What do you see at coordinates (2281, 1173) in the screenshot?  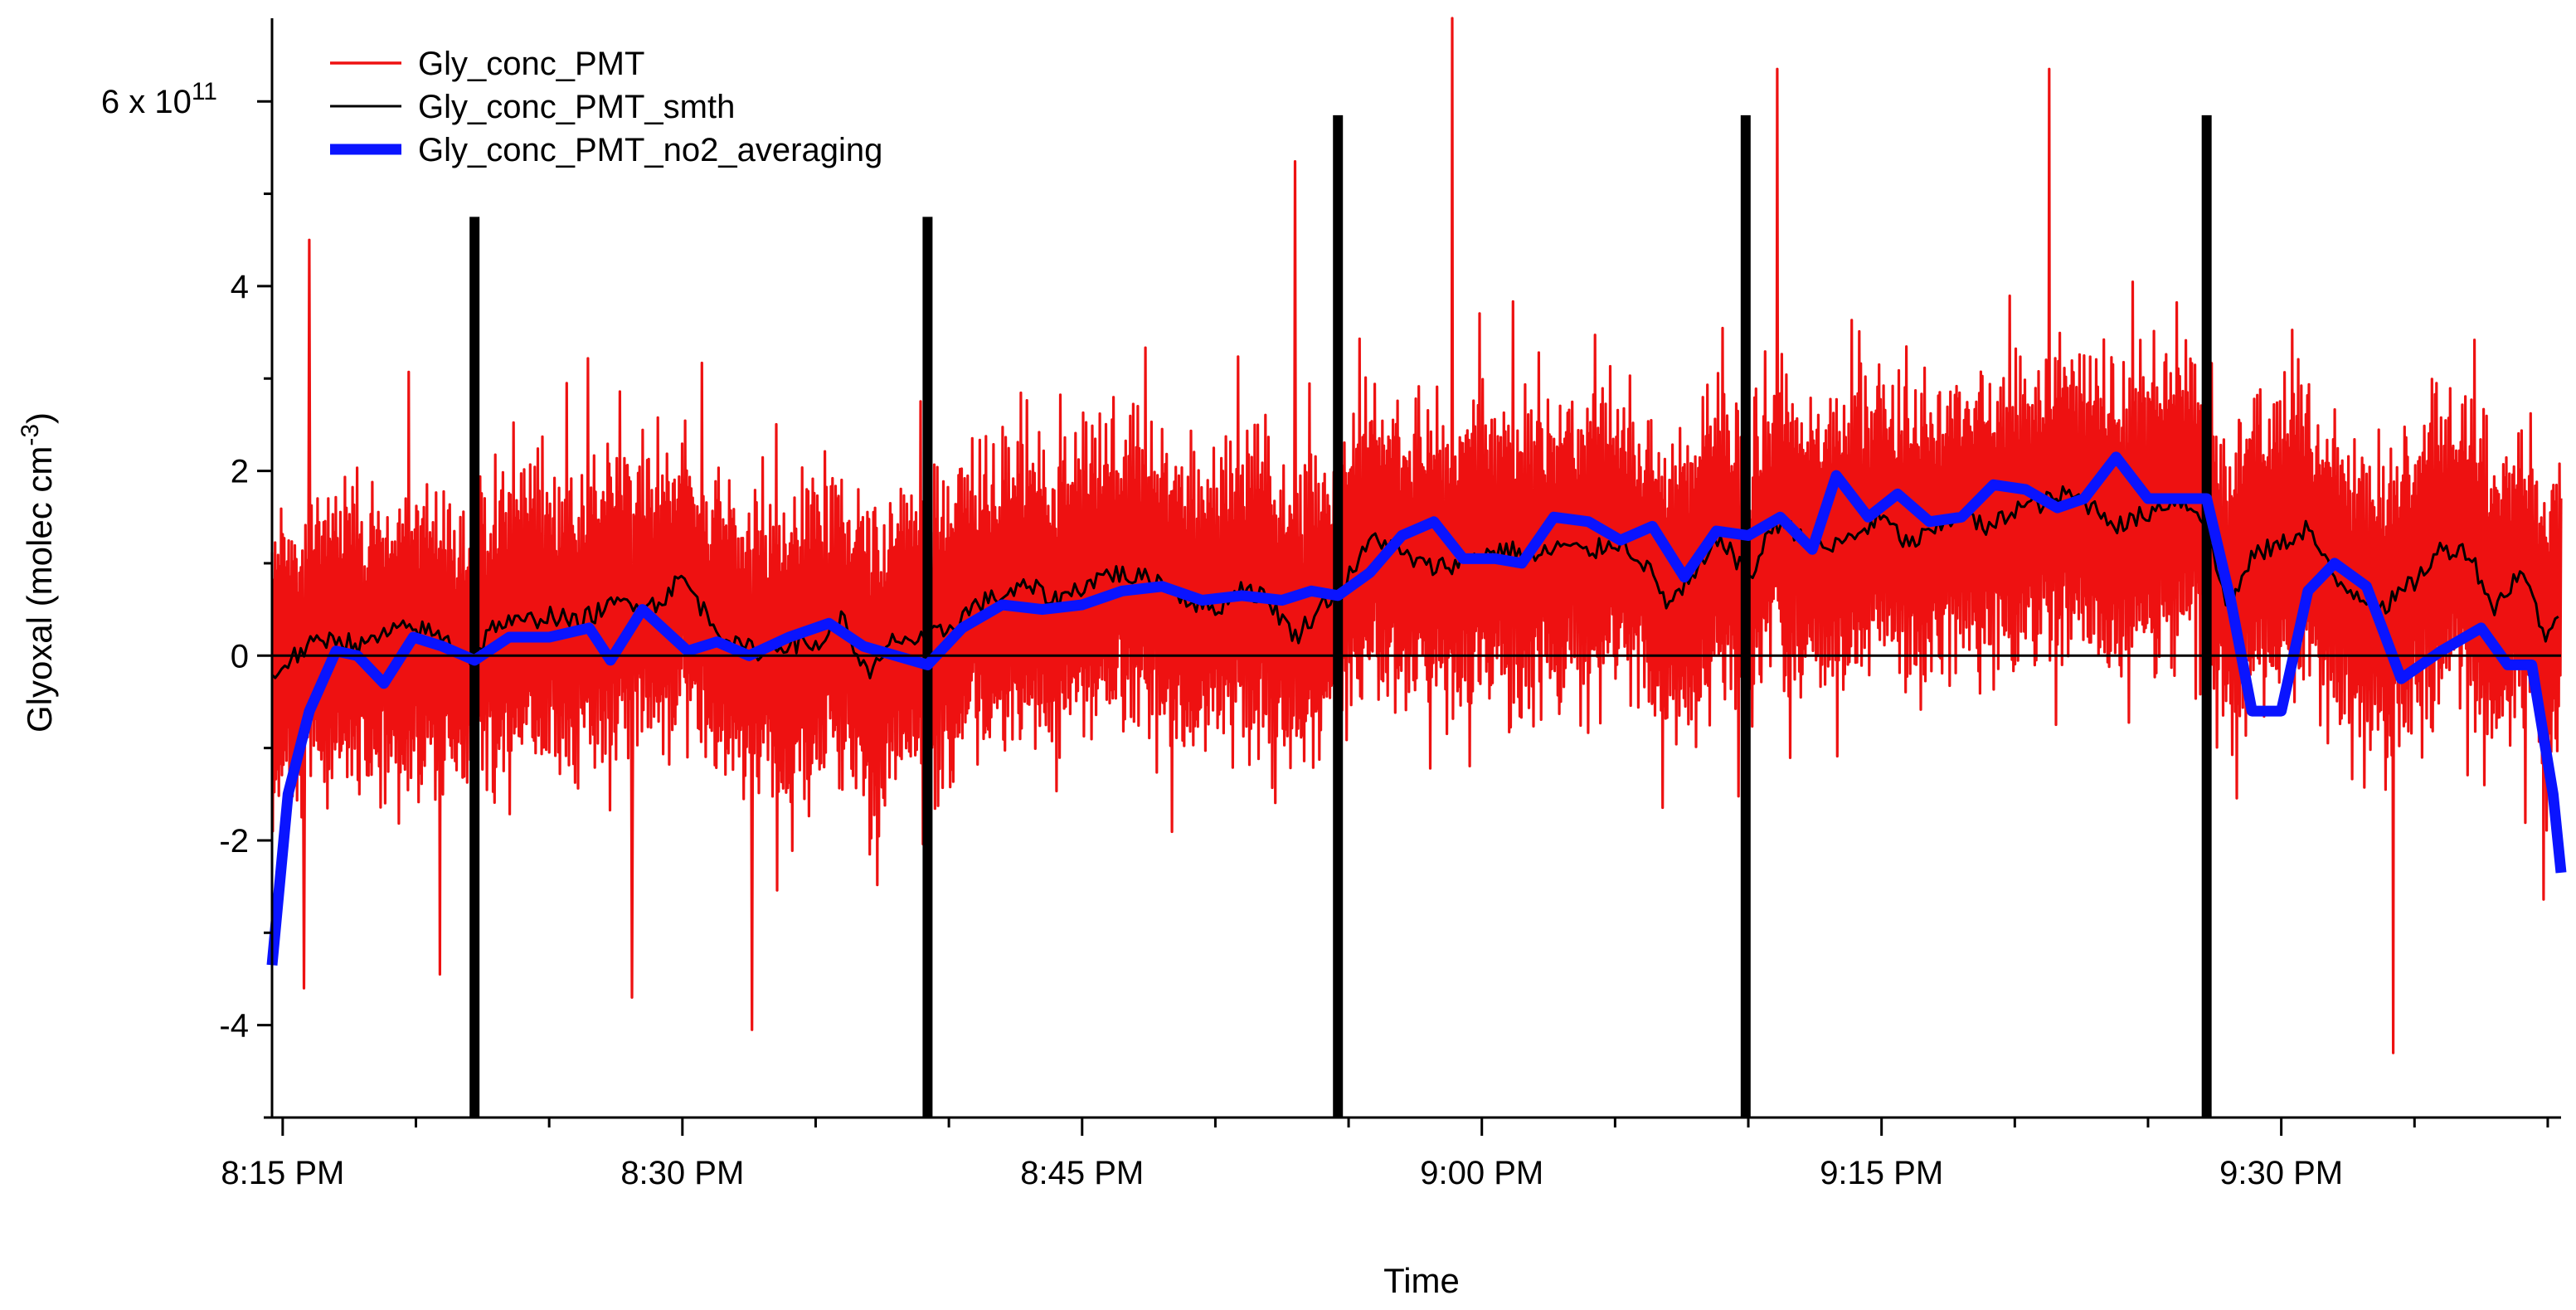 I see `x-tick-label: 9:30 PM` at bounding box center [2281, 1173].